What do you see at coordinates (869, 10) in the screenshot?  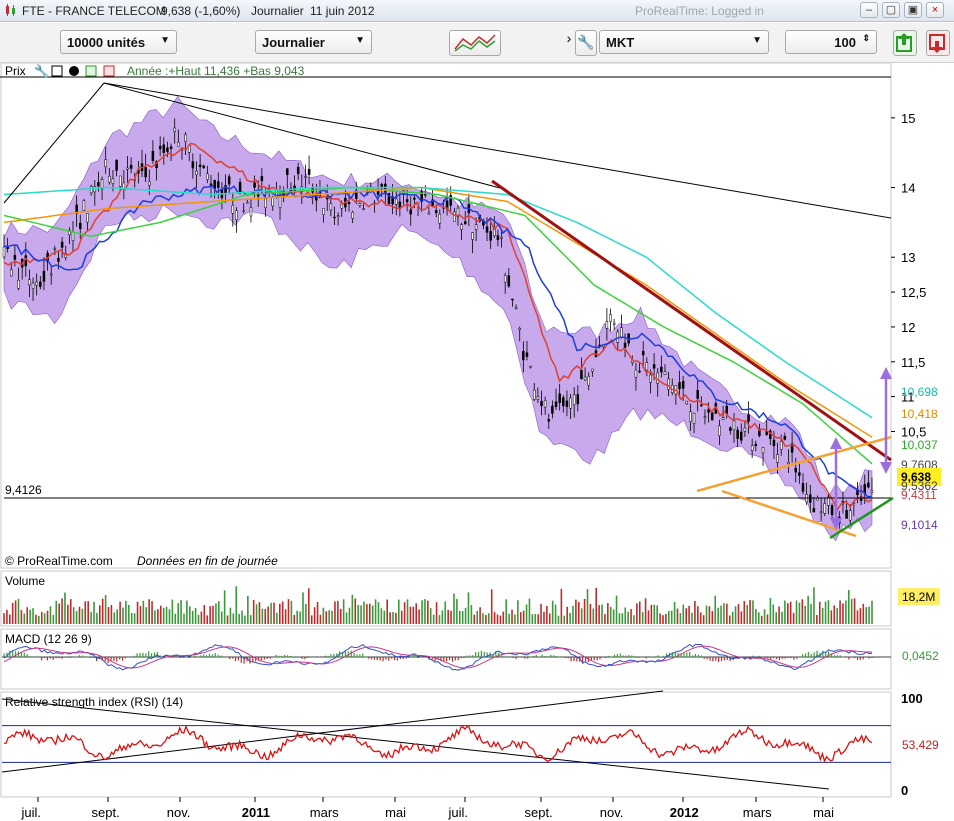 I see `minimize-button: –` at bounding box center [869, 10].